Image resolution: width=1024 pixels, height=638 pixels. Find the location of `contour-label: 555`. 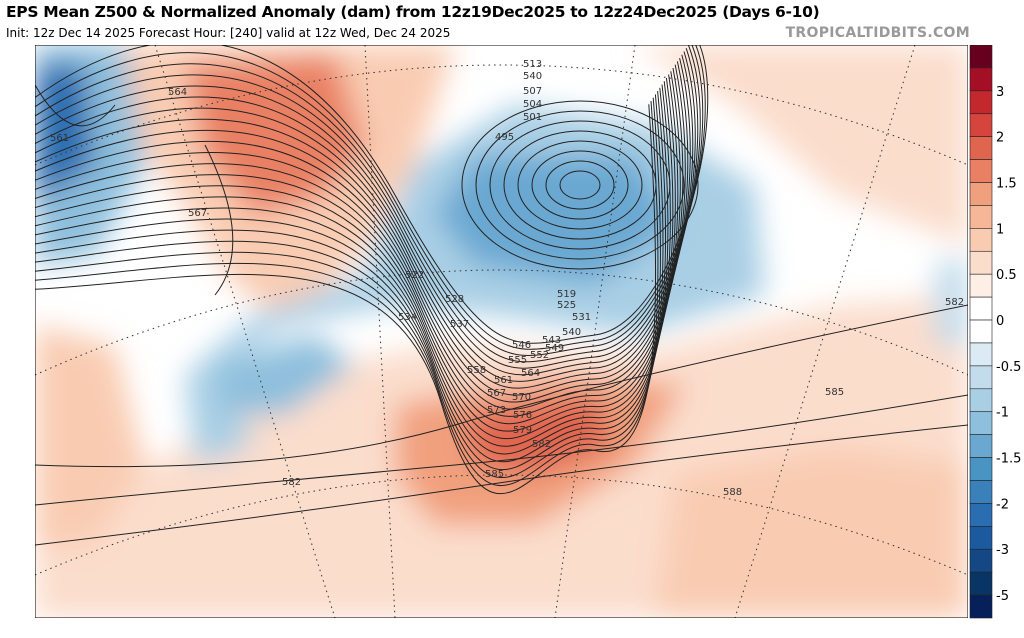

contour-label: 555 is located at coordinates (517, 360).